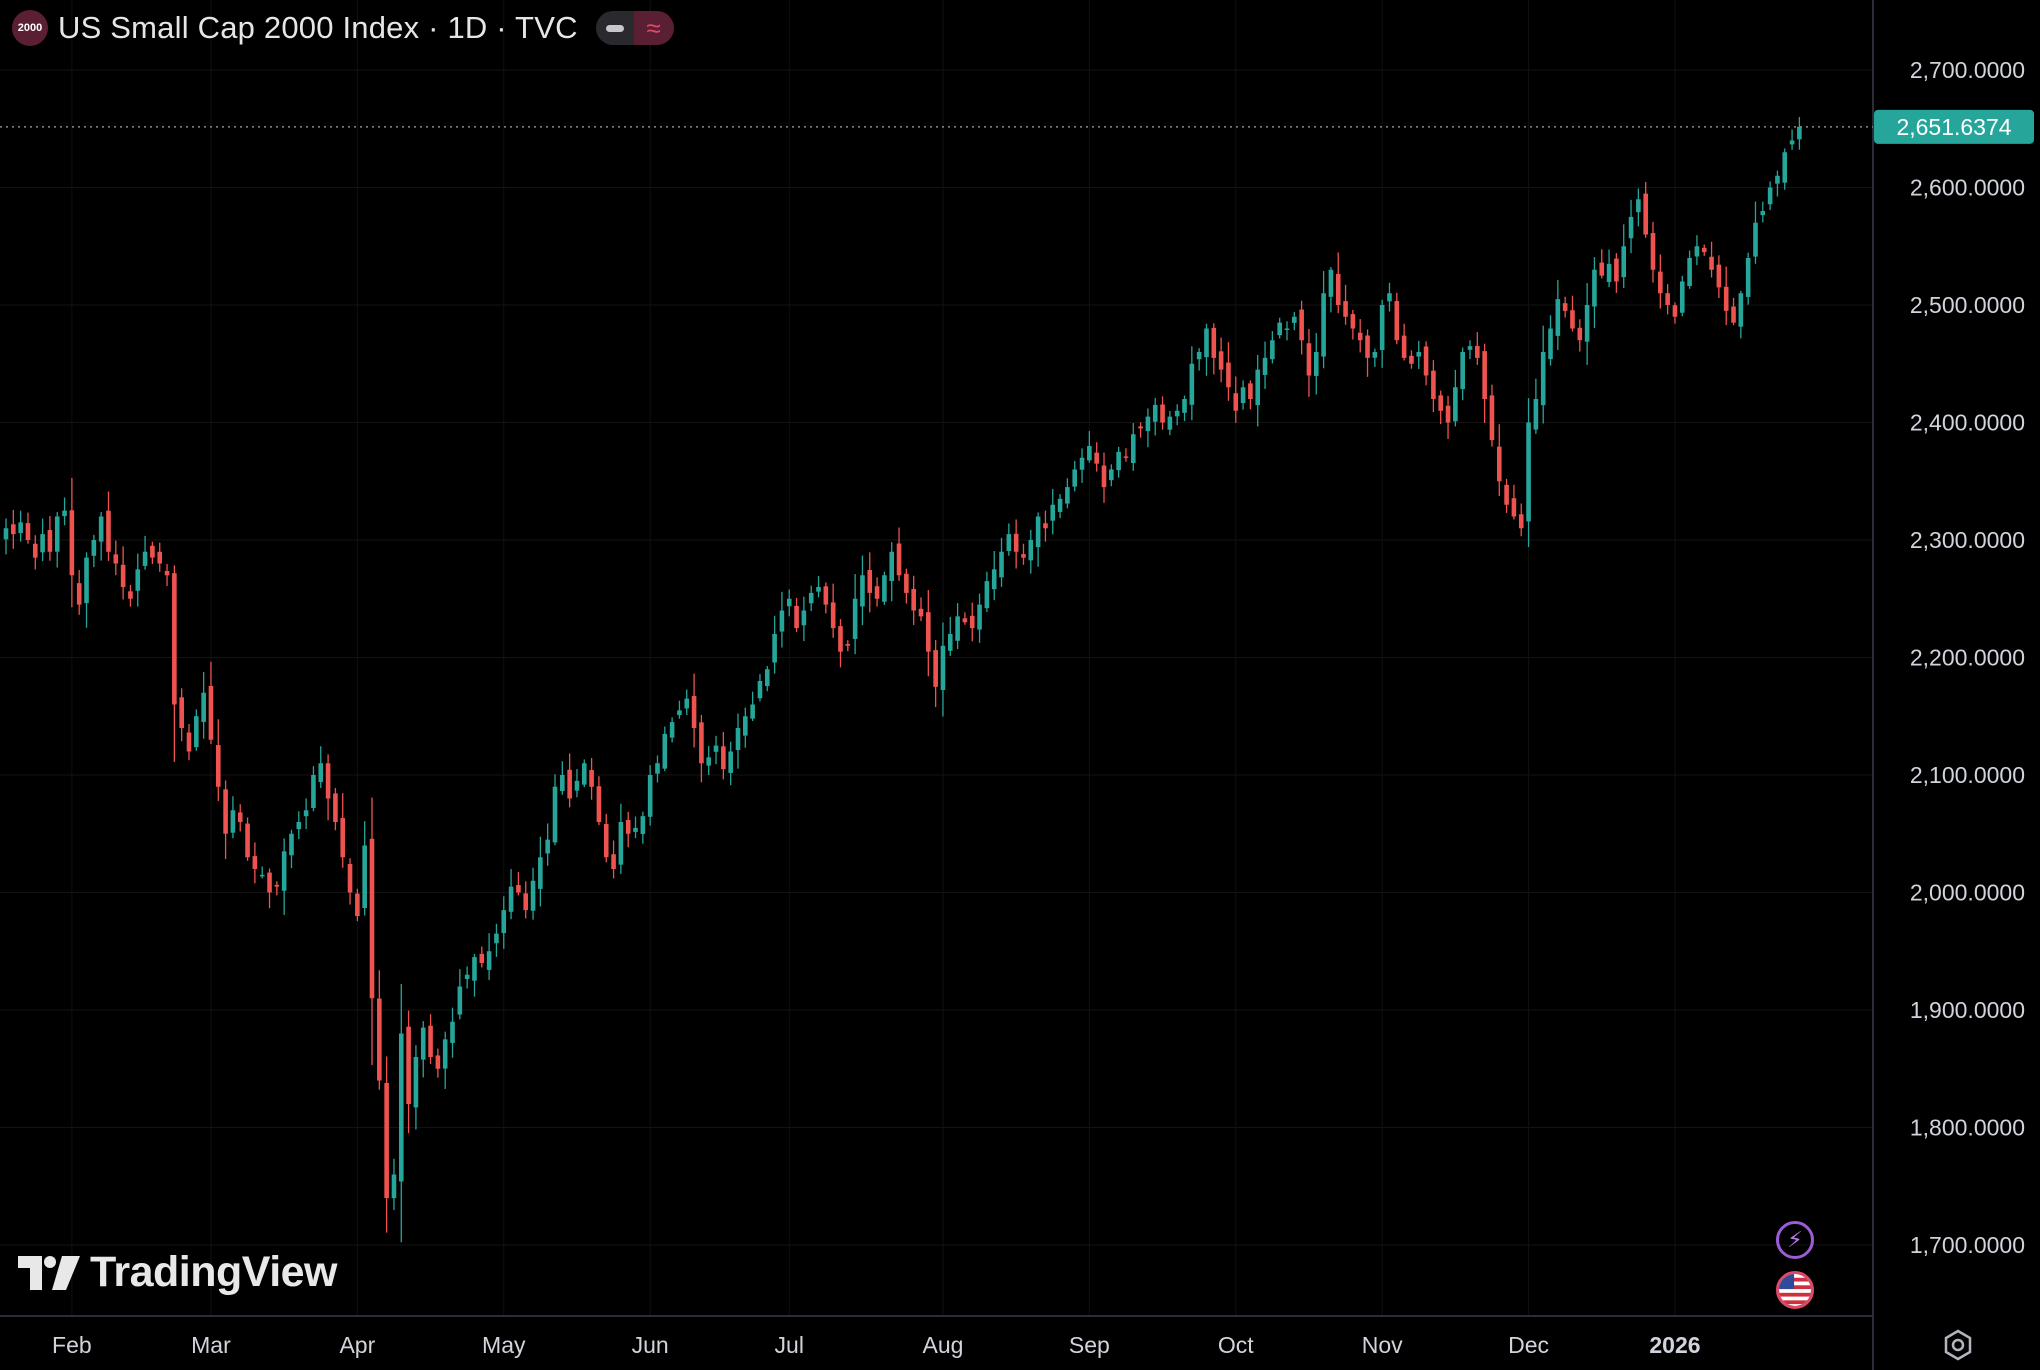 The width and height of the screenshot is (2040, 1370). What do you see at coordinates (1967, 1128) in the screenshot?
I see `y-tick-label: 1,800.0000` at bounding box center [1967, 1128].